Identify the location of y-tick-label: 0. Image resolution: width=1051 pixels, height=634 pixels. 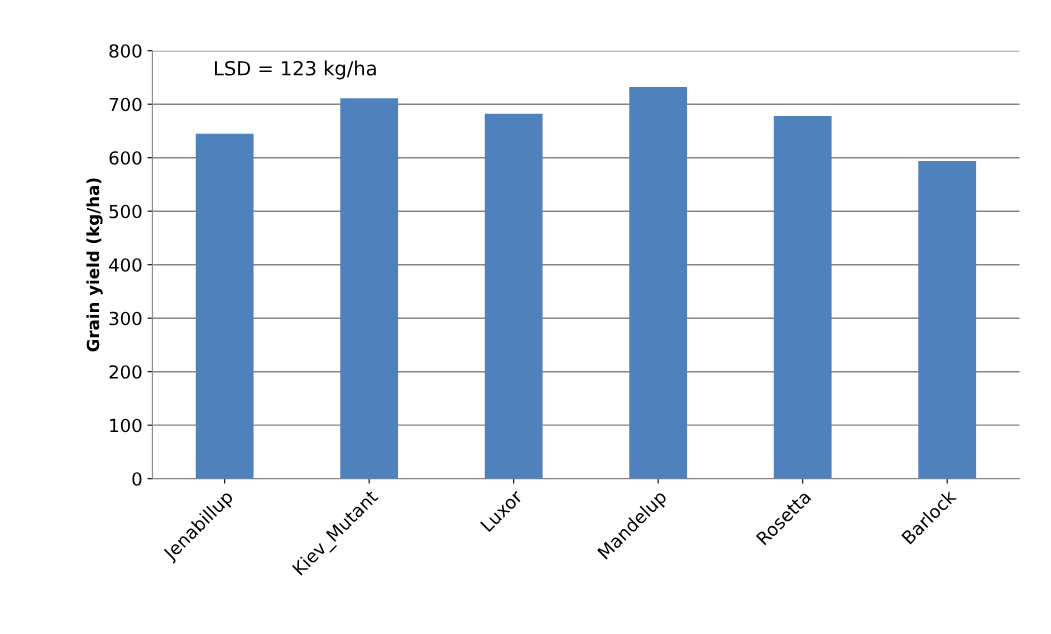
(137, 479).